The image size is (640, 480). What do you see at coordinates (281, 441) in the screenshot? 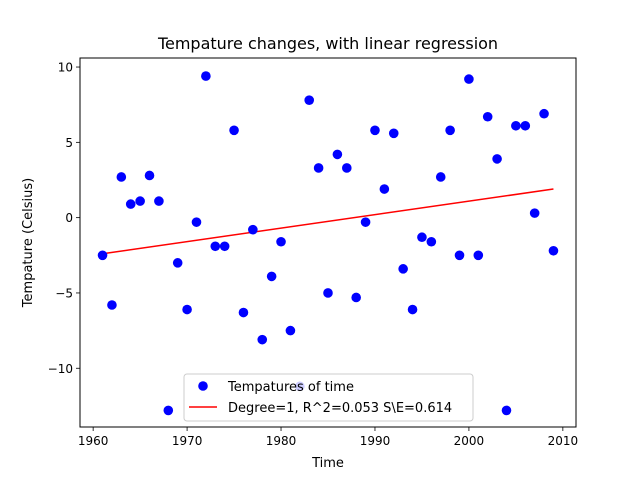
I see `x-tick-label: 1980` at bounding box center [281, 441].